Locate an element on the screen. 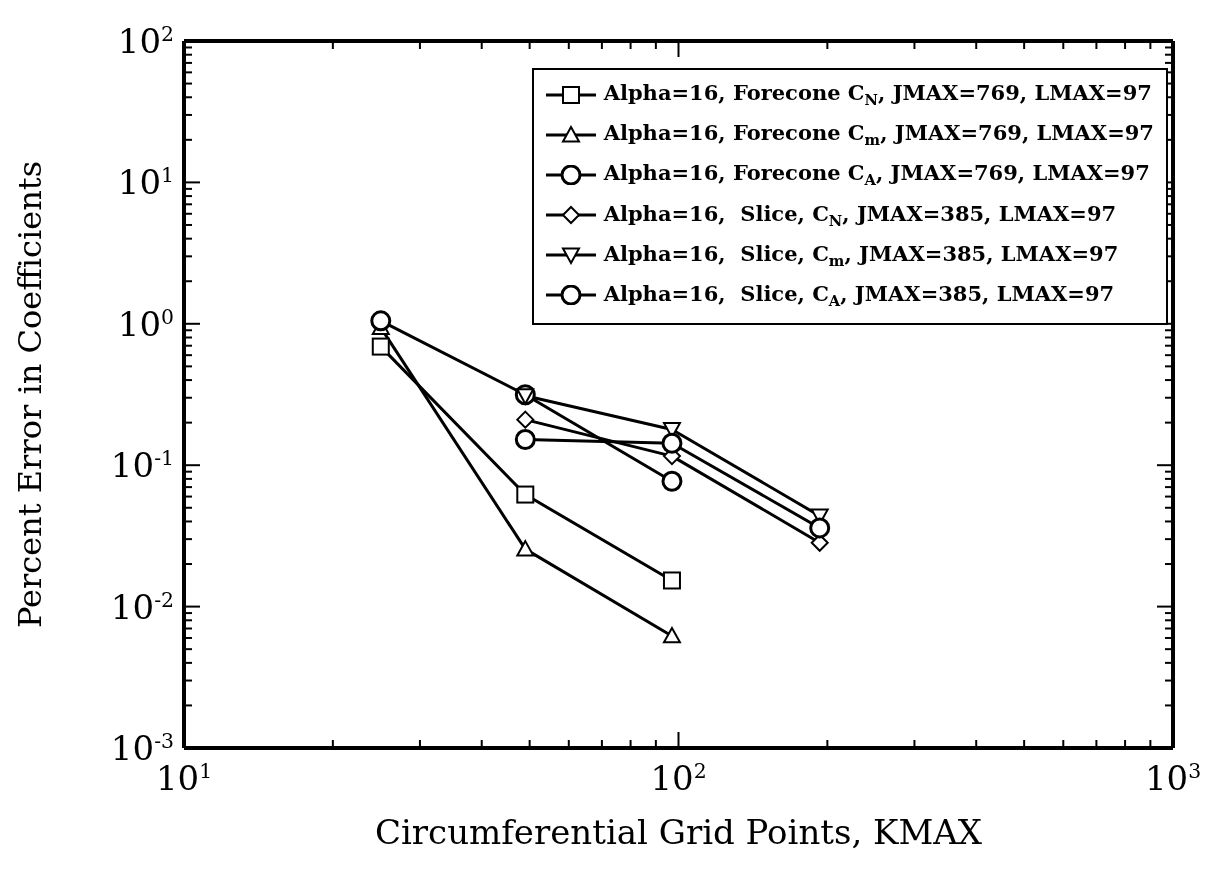 Image resolution: width=1224 pixels, height=869 pixels. legend-label: Alpha=16, Slice, C$_{A}$, JMAX=385, LMAX=97 is located at coordinates (859, 295).